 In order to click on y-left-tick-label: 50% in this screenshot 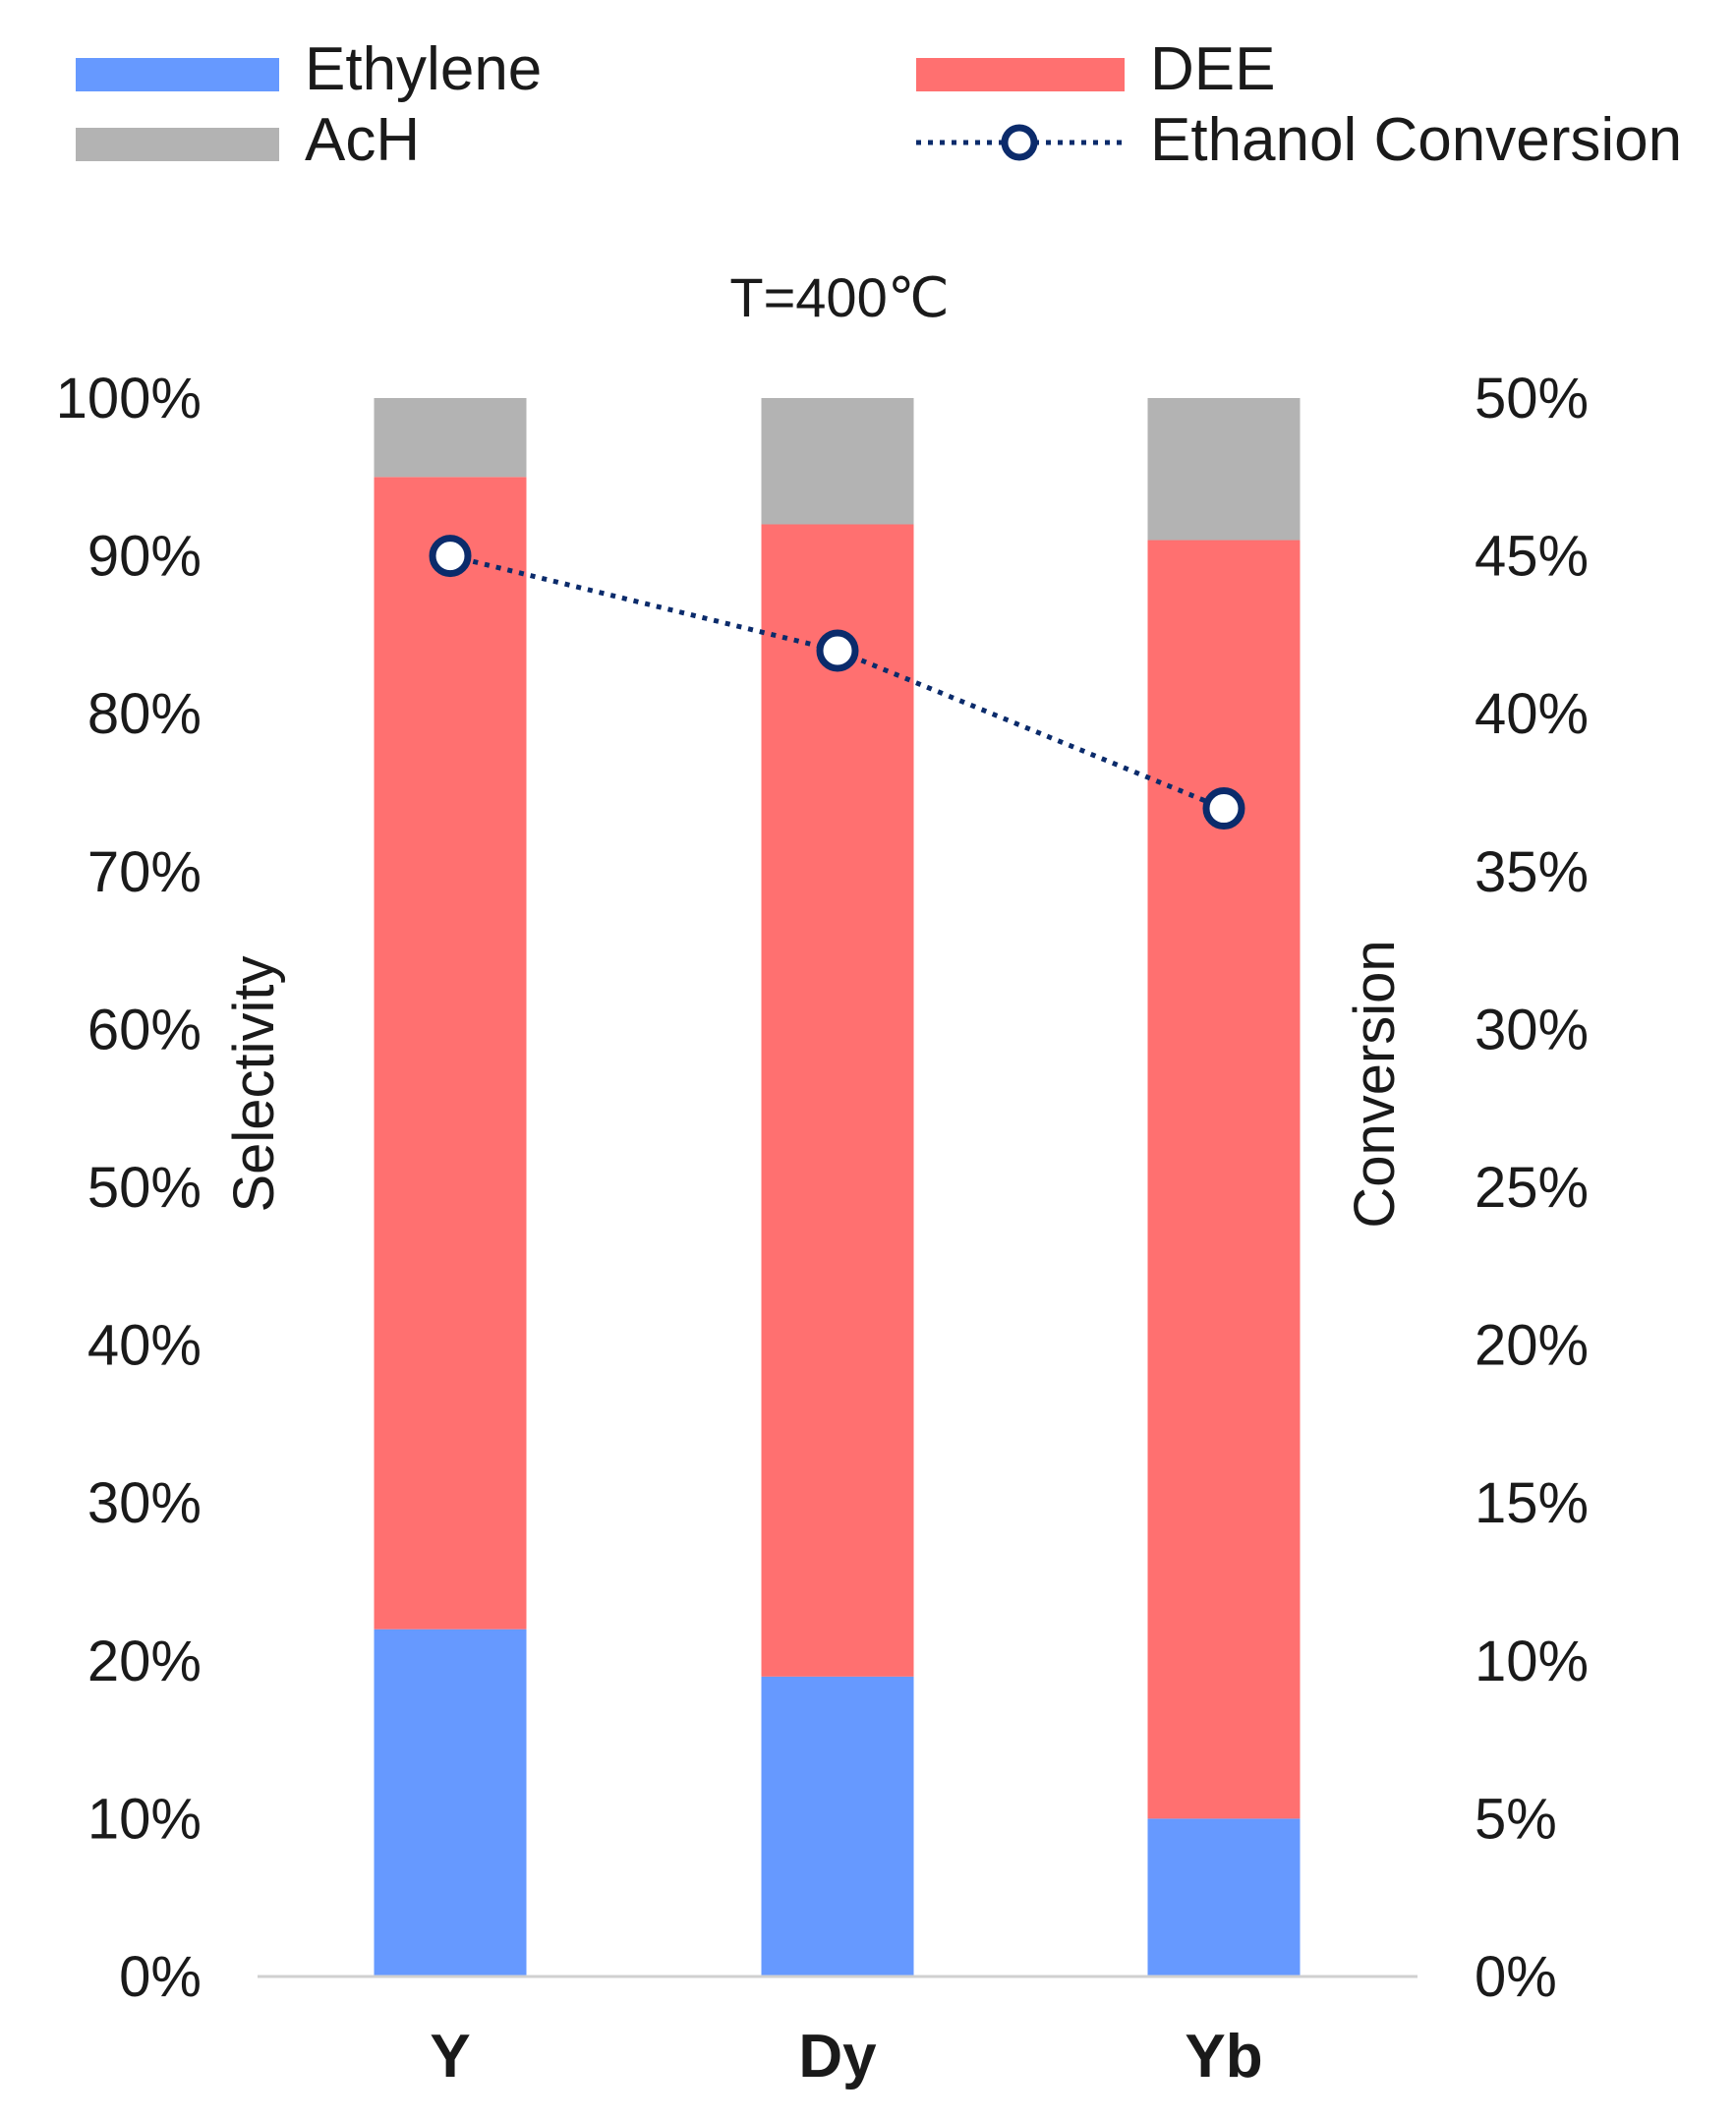, I will do `click(144, 1188)`.